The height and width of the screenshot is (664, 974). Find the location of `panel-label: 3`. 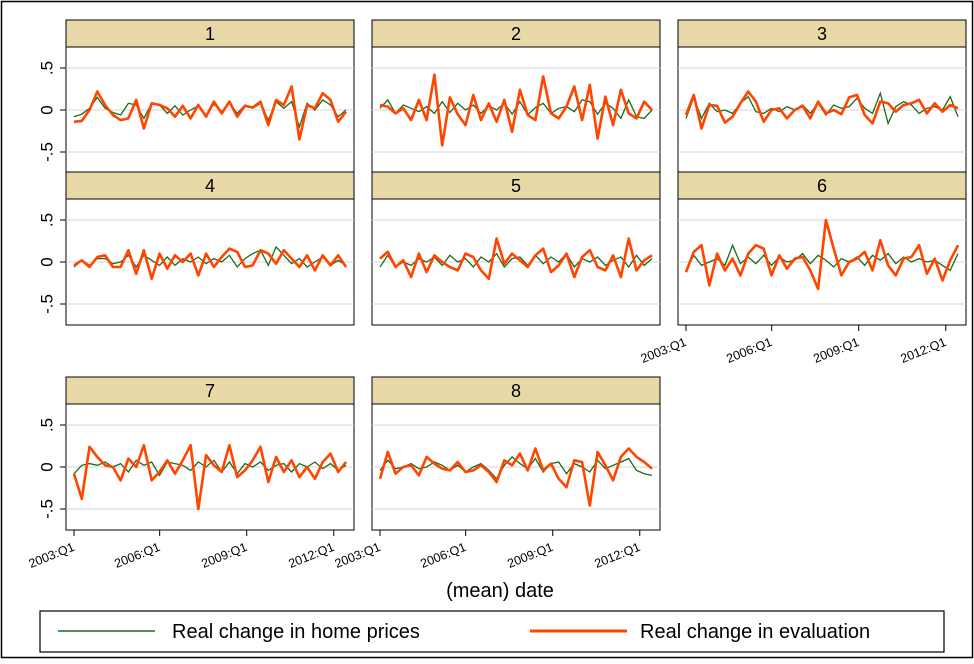

panel-label: 3 is located at coordinates (822, 34).